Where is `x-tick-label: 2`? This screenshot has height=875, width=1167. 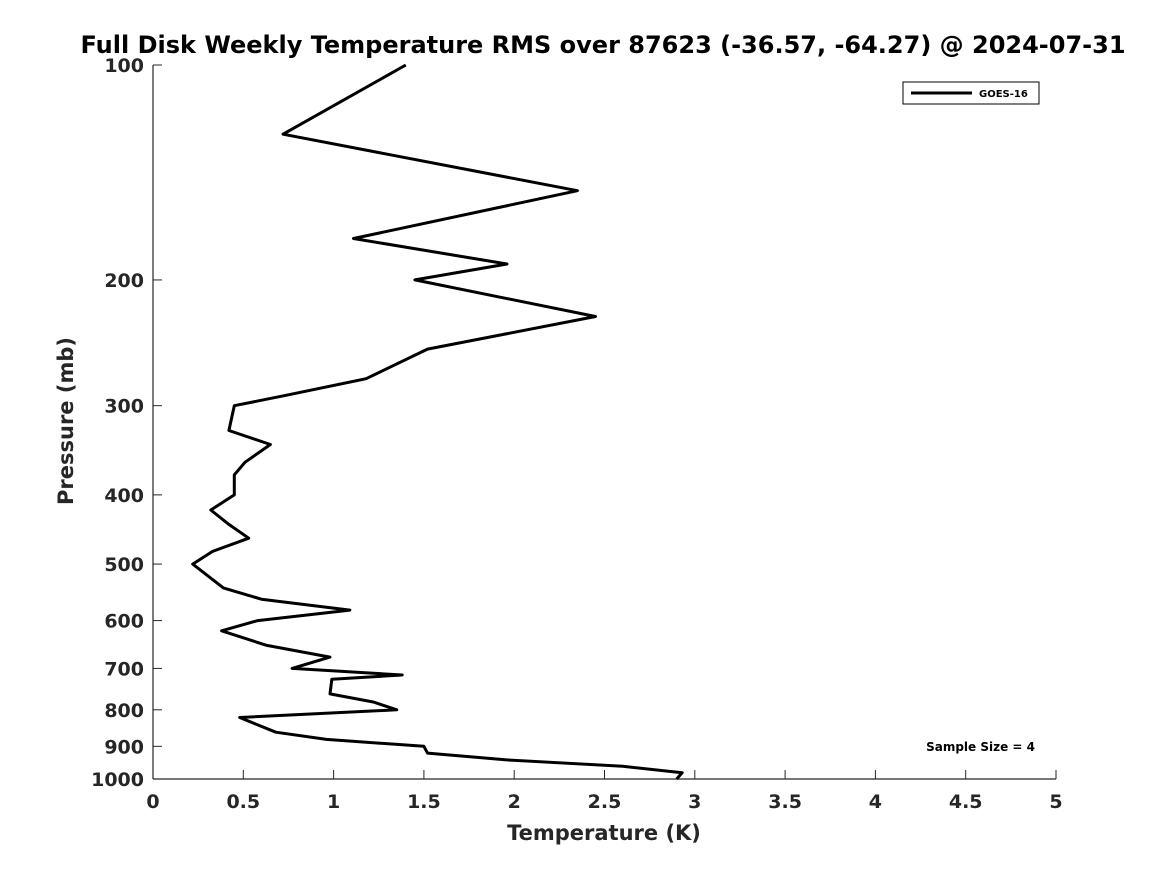 x-tick-label: 2 is located at coordinates (514, 802).